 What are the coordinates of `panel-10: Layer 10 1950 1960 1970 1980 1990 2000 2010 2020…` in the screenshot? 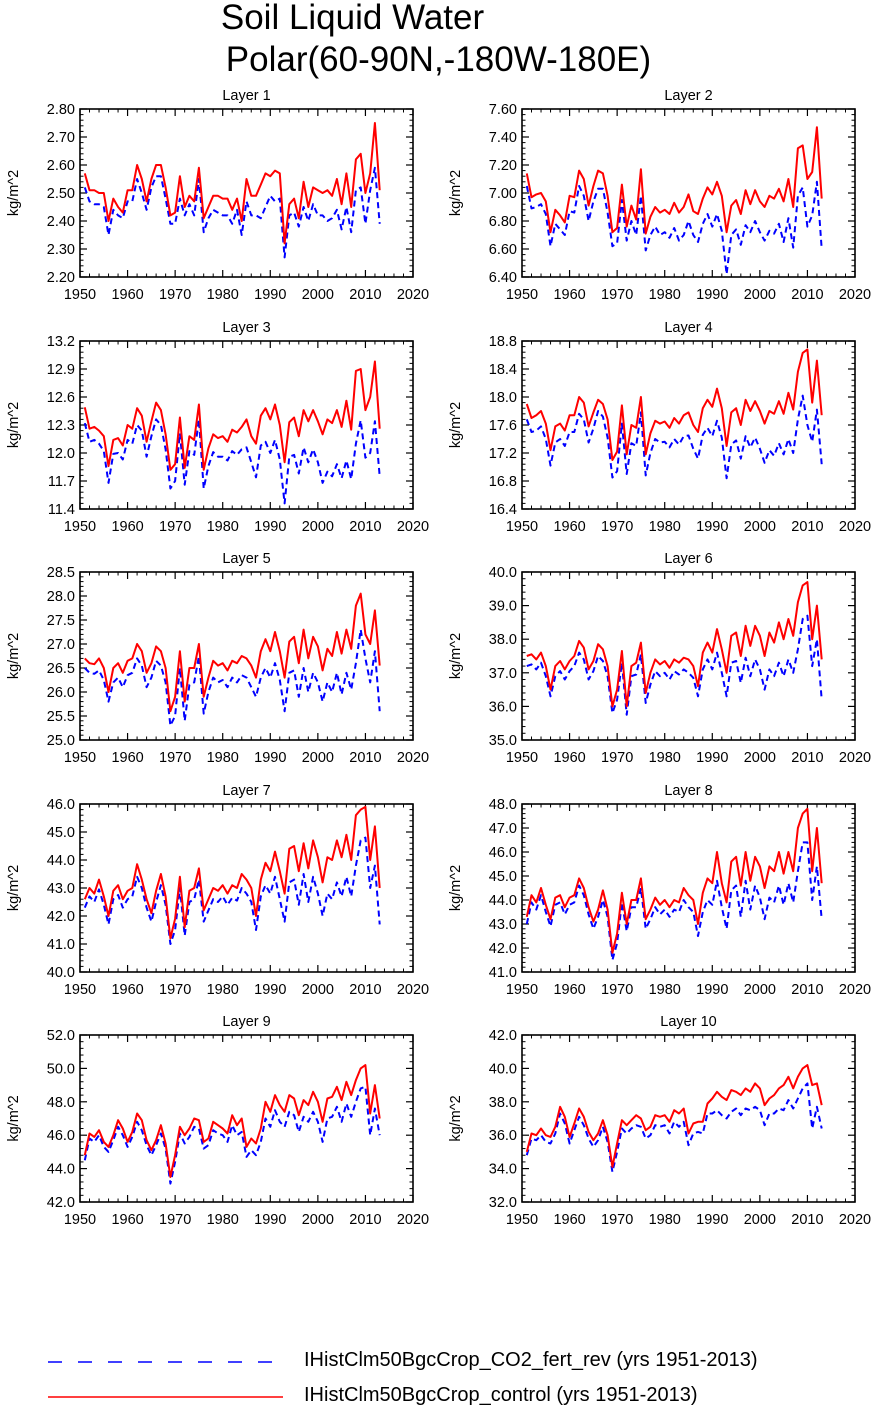 It's located at (659, 1121).